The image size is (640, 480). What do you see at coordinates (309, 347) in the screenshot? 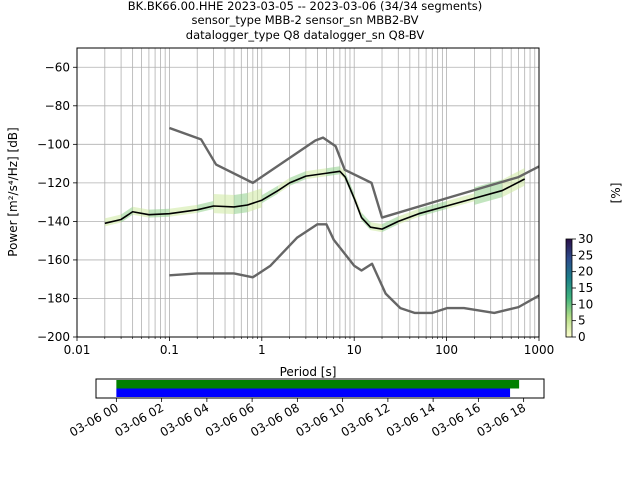
I see `x-ticks: 0.01 0.1 1 10 100 1000` at bounding box center [309, 347].